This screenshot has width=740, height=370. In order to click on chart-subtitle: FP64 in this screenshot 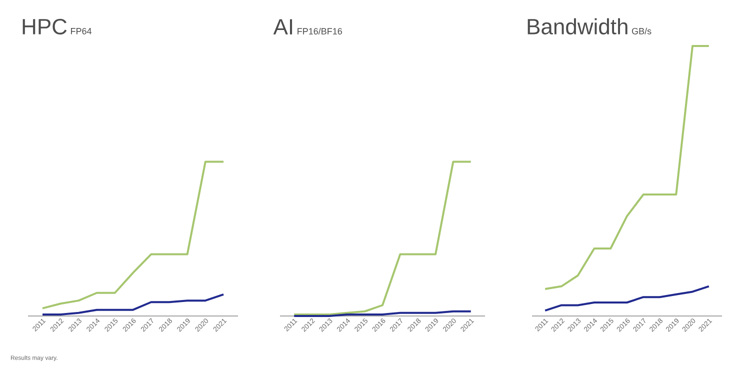, I will do `click(81, 31)`.